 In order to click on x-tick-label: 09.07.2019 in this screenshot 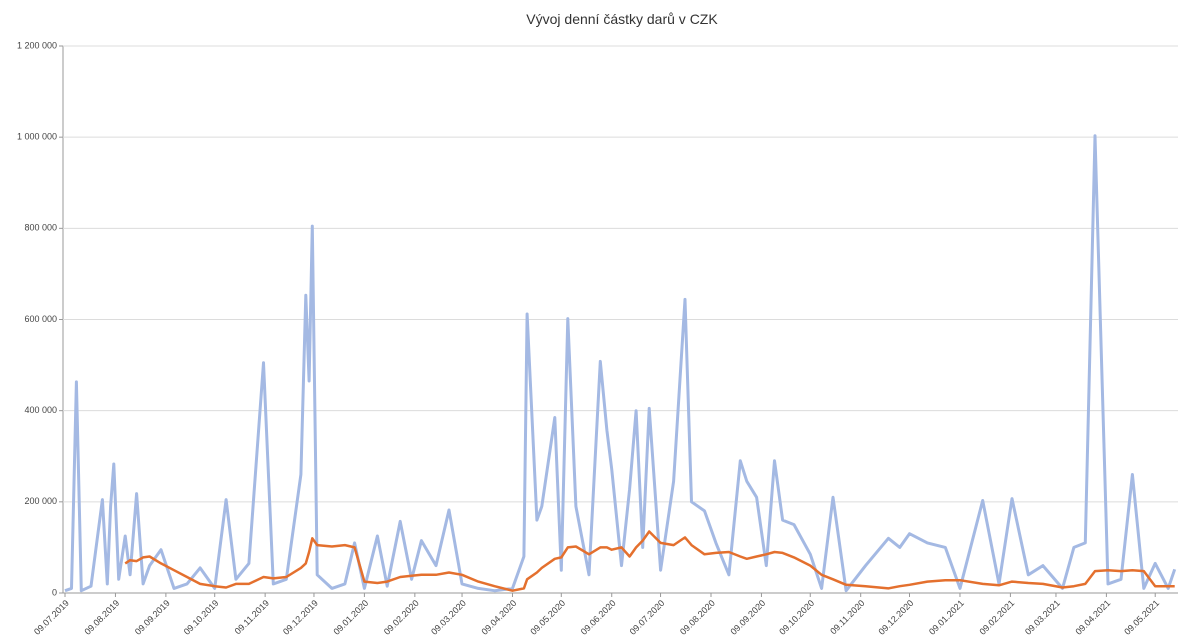, I will do `click(51, 617)`.